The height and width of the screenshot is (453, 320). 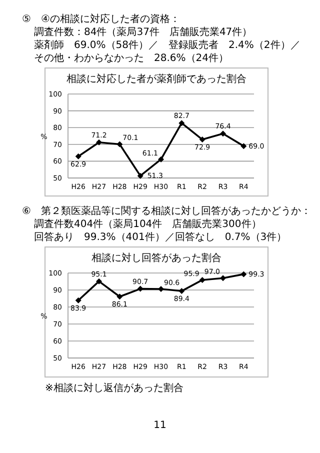 I want to click on text: ⑥ 第２類医薬品等に関する相談に対し回答があったかどうか：, so click(x=166, y=211).